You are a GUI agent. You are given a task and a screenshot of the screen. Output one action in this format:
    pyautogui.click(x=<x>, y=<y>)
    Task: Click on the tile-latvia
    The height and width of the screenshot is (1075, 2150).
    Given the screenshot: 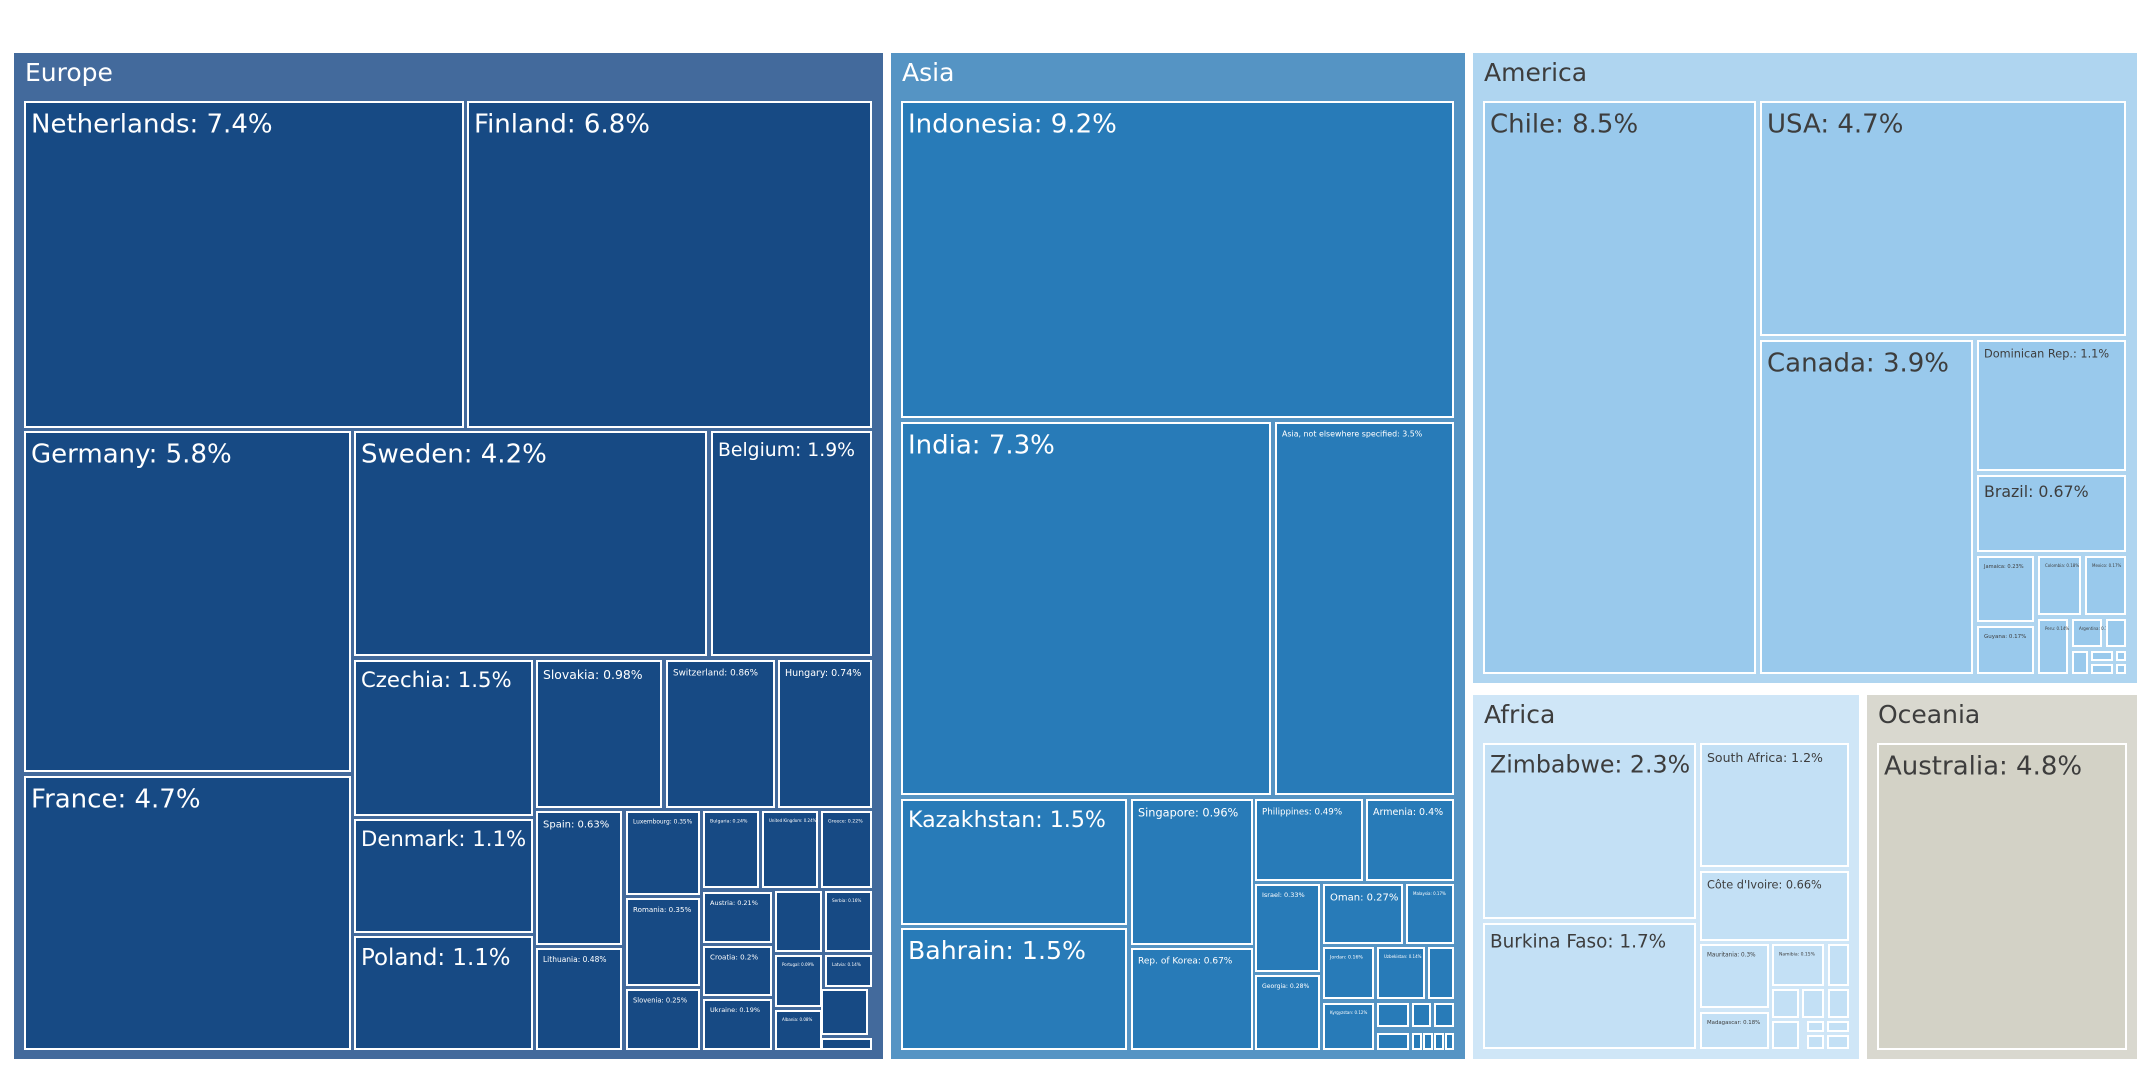 What is the action you would take?
    pyautogui.click(x=848, y=971)
    